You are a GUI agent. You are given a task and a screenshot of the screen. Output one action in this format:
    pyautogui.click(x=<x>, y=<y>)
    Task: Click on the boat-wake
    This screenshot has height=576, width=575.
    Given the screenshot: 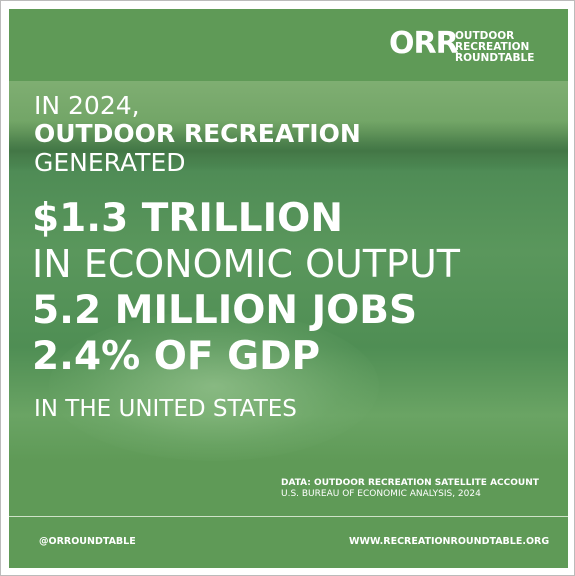 What is the action you would take?
    pyautogui.click(x=214, y=386)
    